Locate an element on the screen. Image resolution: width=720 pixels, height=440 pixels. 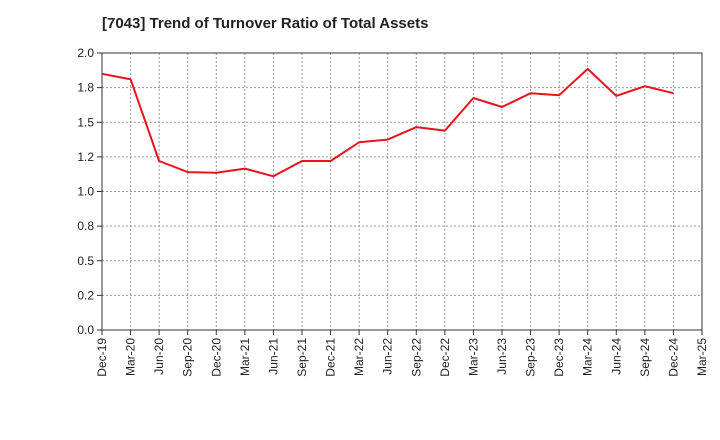
x-tick-label: Jun-24 is located at coordinates (616, 356).